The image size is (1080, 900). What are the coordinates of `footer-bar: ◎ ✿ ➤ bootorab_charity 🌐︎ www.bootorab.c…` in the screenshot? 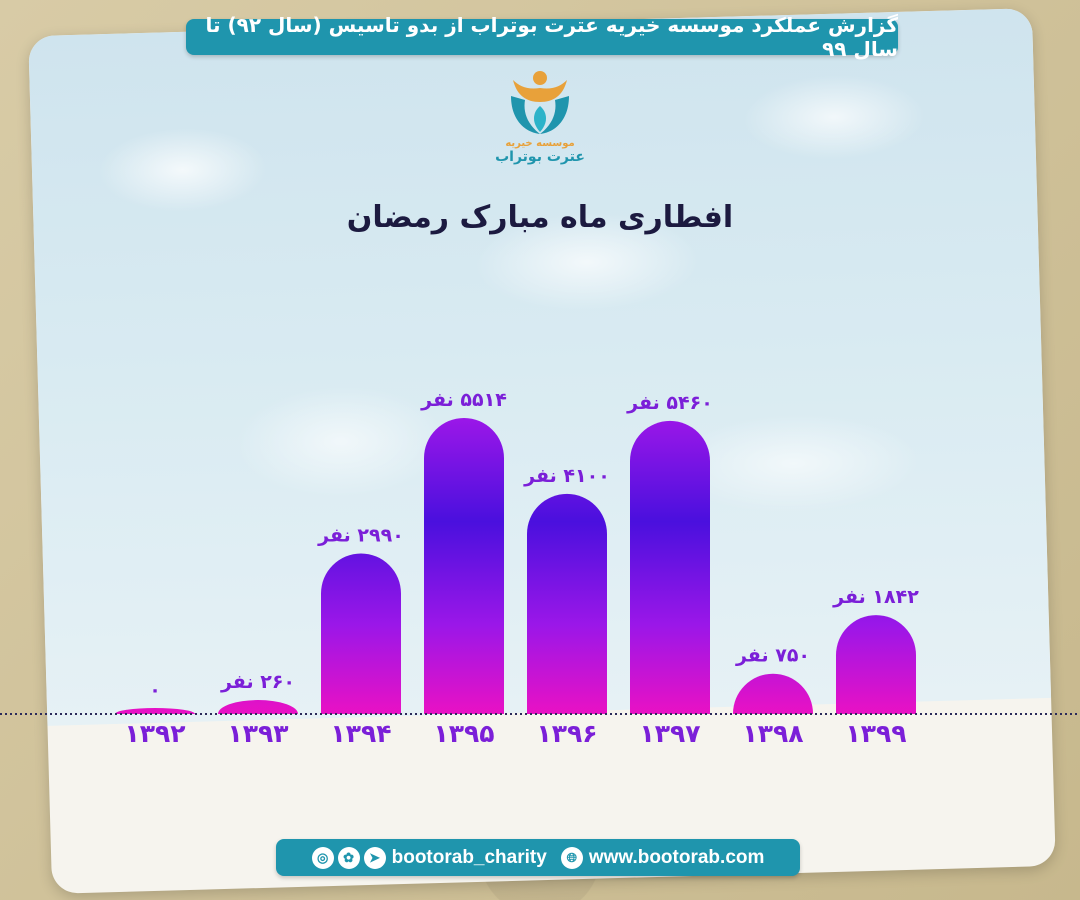 It's located at (538, 857).